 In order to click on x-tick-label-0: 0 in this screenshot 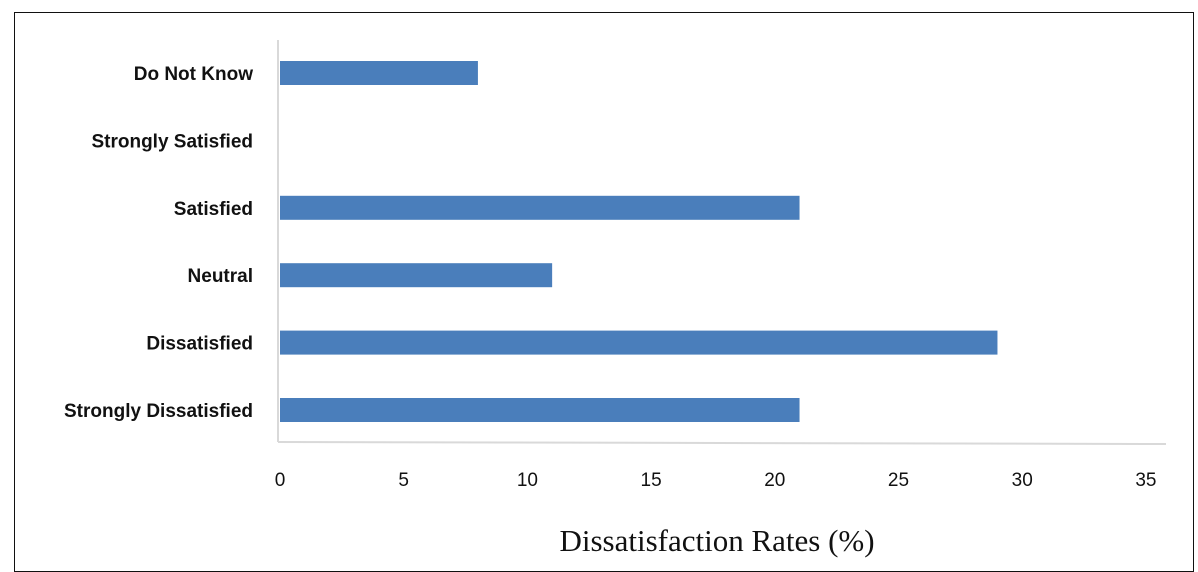, I will do `click(280, 480)`.